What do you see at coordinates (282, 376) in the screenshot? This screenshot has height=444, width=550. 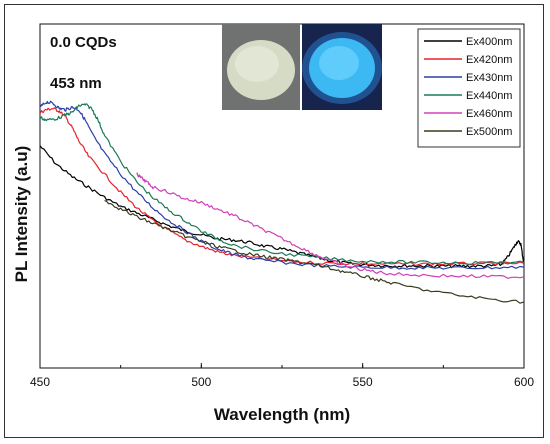 I see `x-ticks: 450 500 550 600` at bounding box center [282, 376].